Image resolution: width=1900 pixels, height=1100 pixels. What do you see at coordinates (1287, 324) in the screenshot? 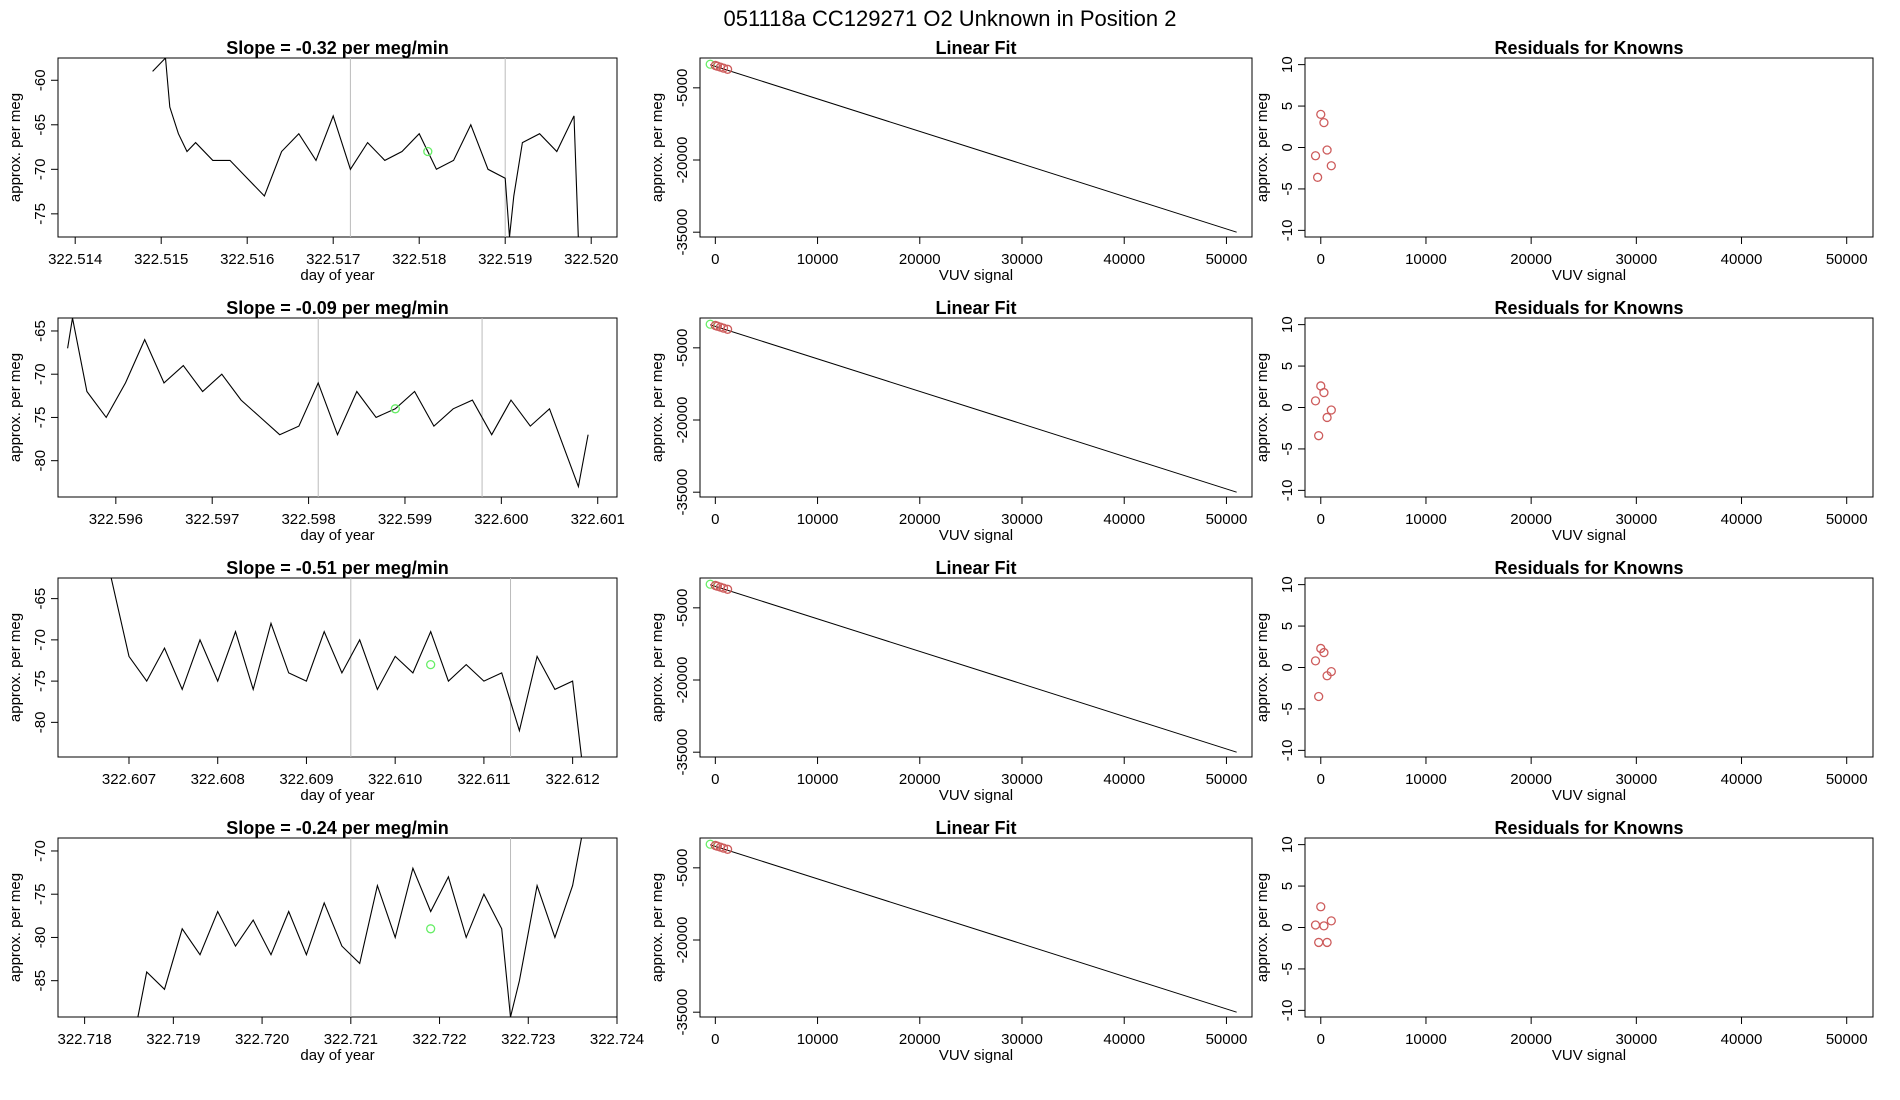
I see `y-tick-label: 10` at bounding box center [1287, 324].